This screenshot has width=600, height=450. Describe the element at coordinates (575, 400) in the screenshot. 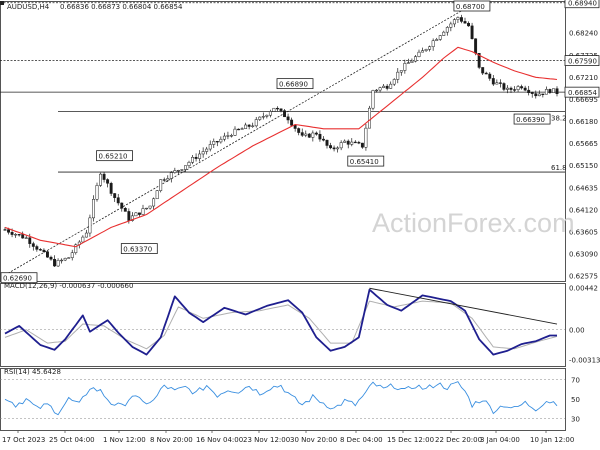

I see `rsi-tick-1: 50` at that location.